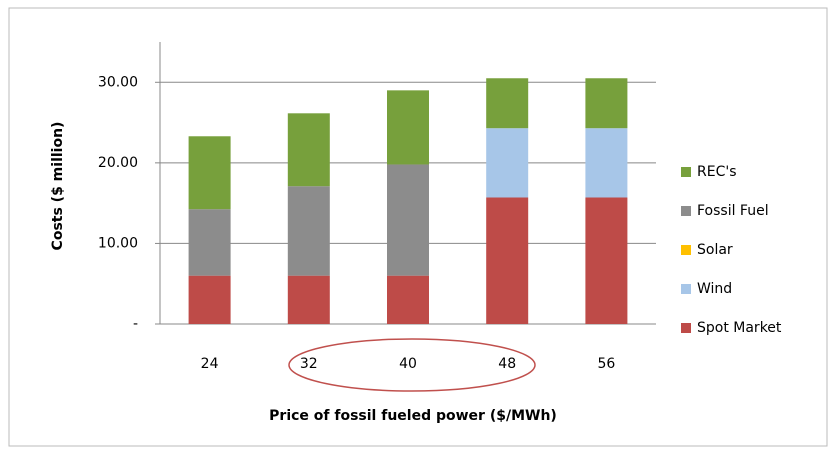  I want to click on x-tick-label: 48, so click(507, 364).